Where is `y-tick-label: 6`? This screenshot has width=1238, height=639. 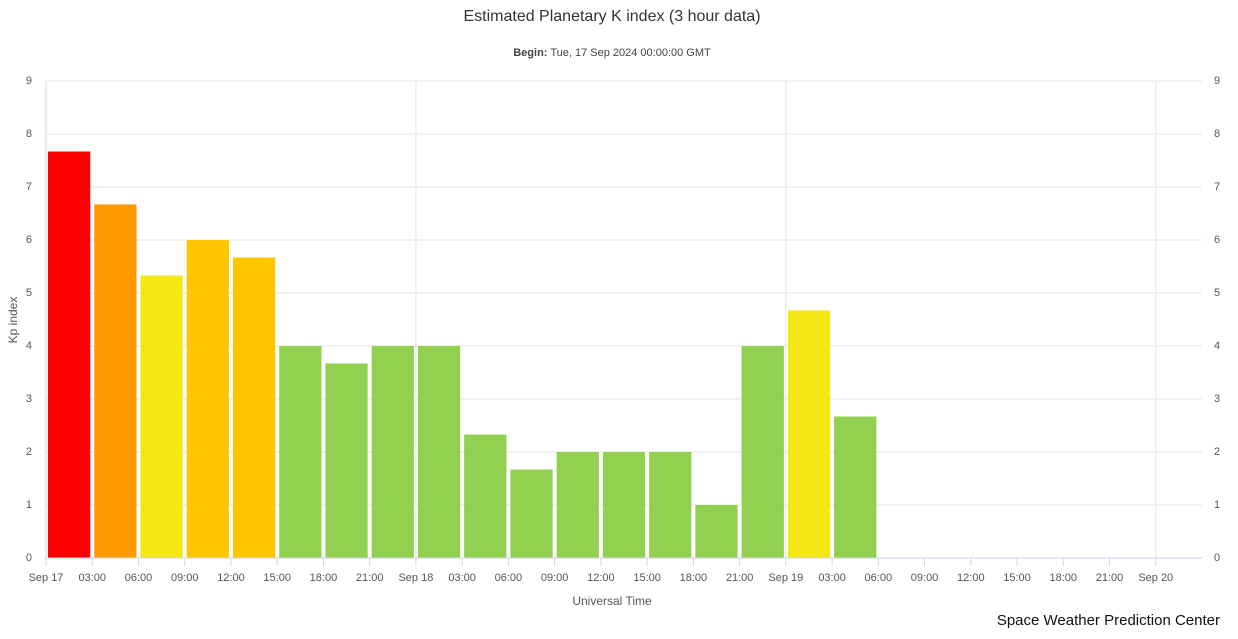 y-tick-label: 6 is located at coordinates (29, 240).